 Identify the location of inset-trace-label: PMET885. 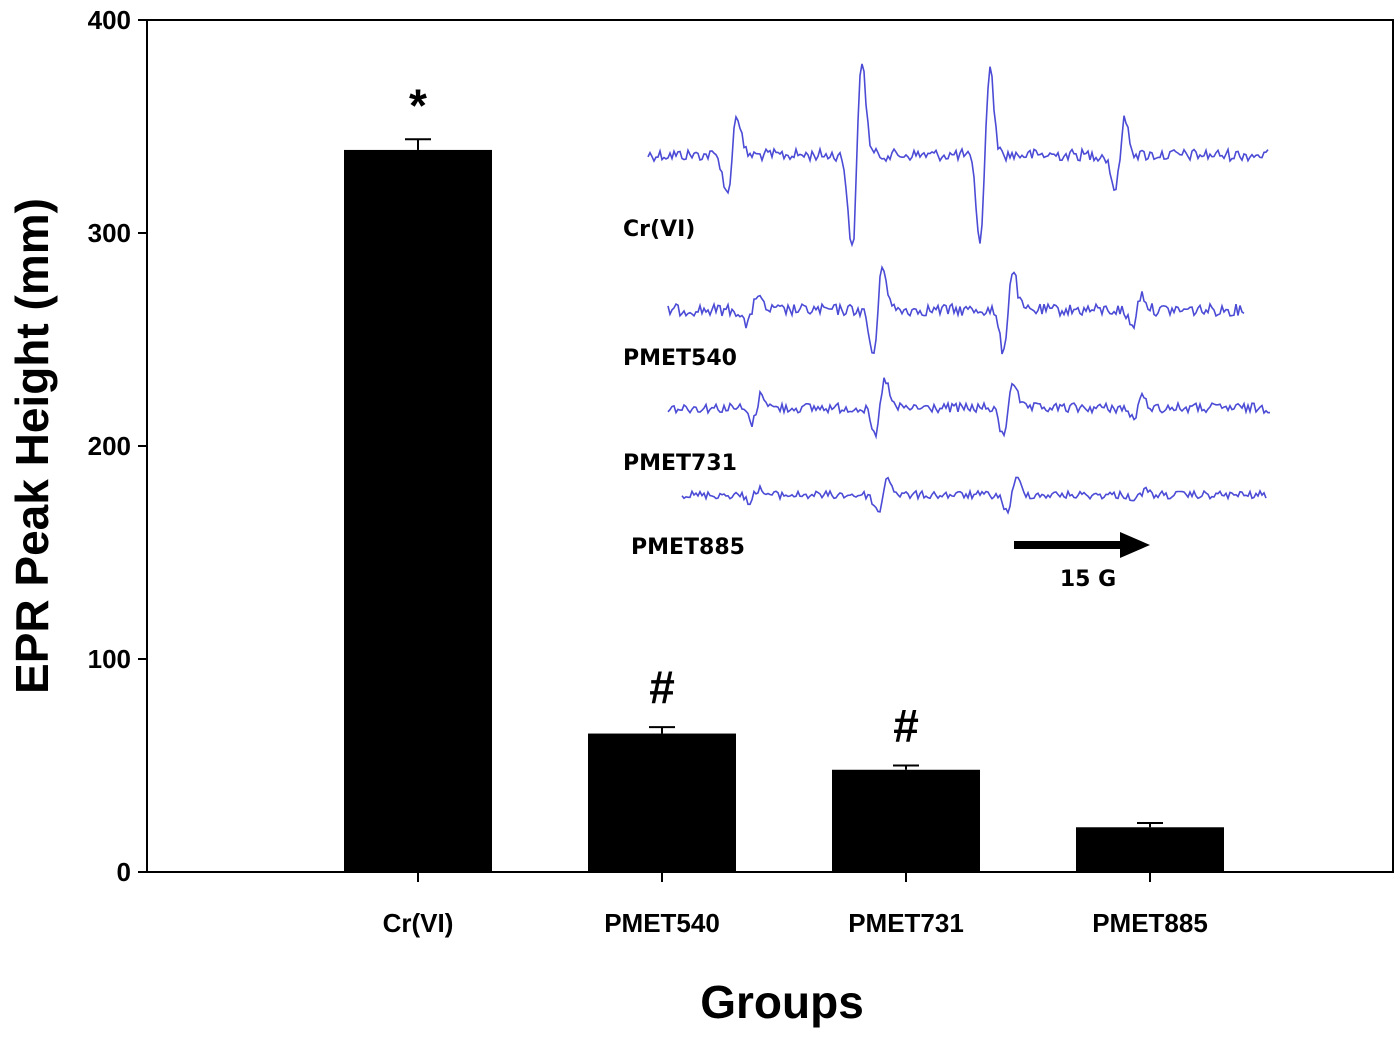
(688, 547).